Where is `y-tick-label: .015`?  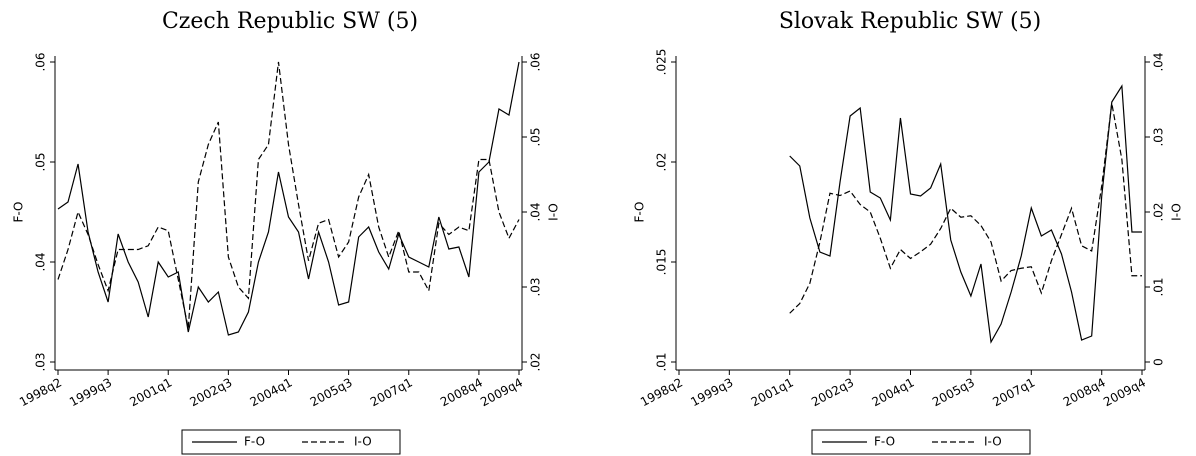
y-tick-label: .015 is located at coordinates (662, 262).